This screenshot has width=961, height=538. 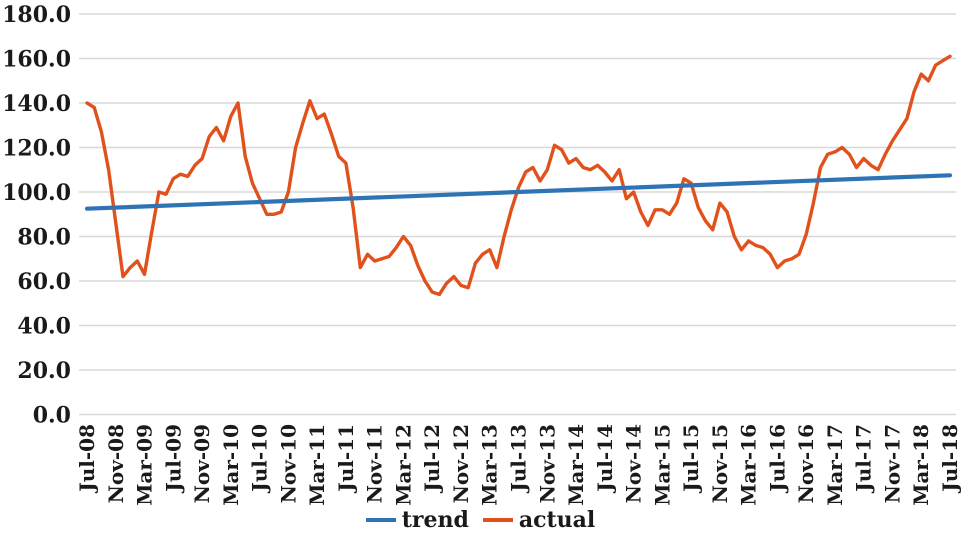 I want to click on x-tick-label: Mar-13, so click(x=490, y=464).